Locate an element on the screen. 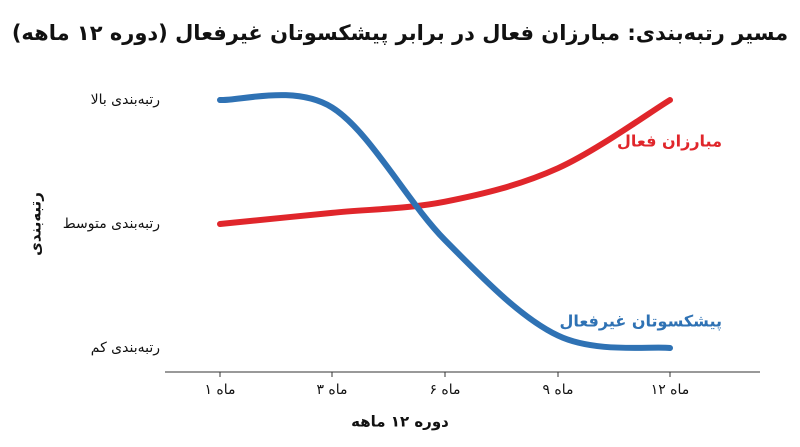 Image resolution: width=800 pixels, height=447 pixels. x-axis-label: دوره ۱۲ ماهه is located at coordinates (400, 422).